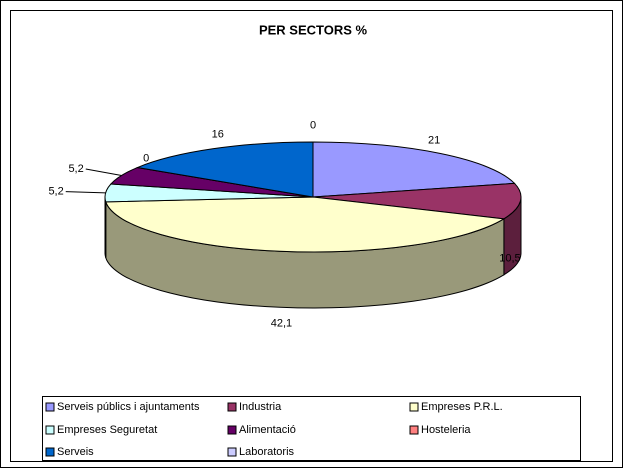 This screenshot has width=623, height=468. What do you see at coordinates (75, 452) in the screenshot?
I see `legend-label: Serveis` at bounding box center [75, 452].